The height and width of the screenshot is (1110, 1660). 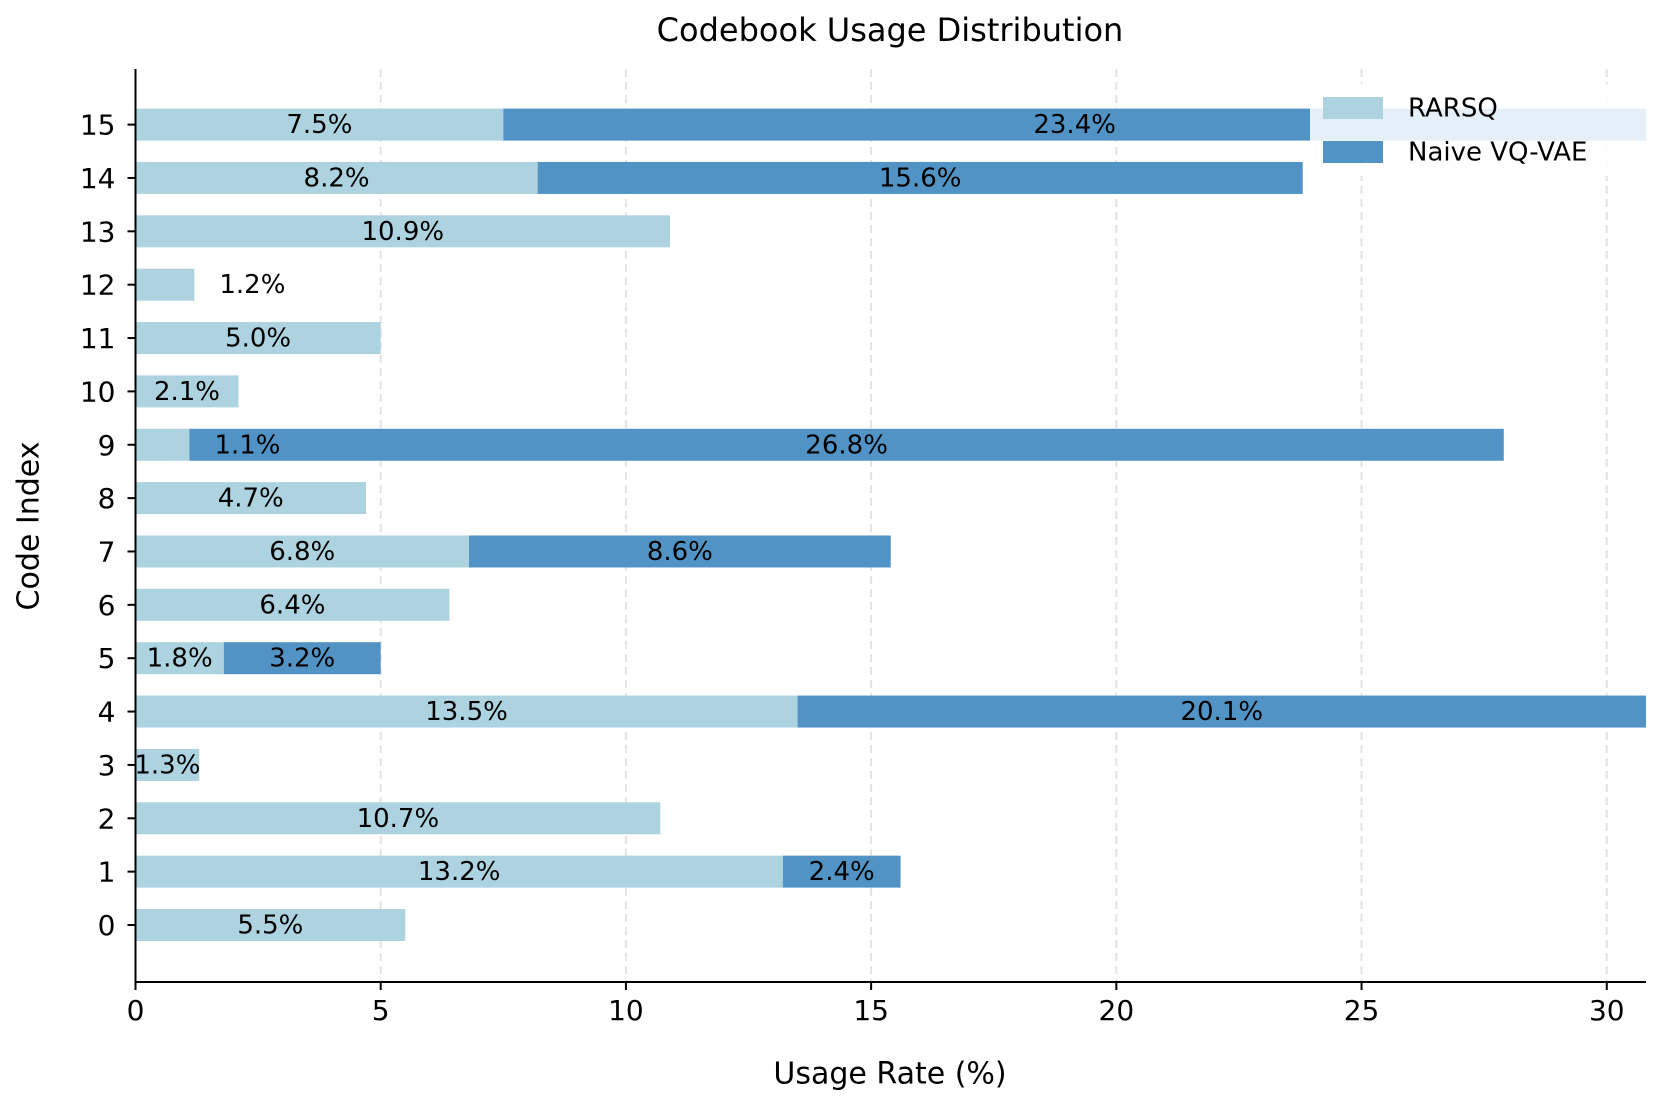 I want to click on x-tick-label: 20, so click(x=1117, y=1010).